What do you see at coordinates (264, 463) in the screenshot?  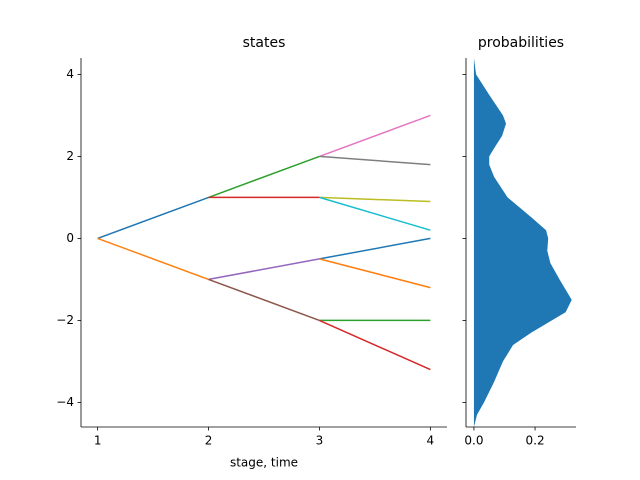 I see `x-axis-label: stage, time` at bounding box center [264, 463].